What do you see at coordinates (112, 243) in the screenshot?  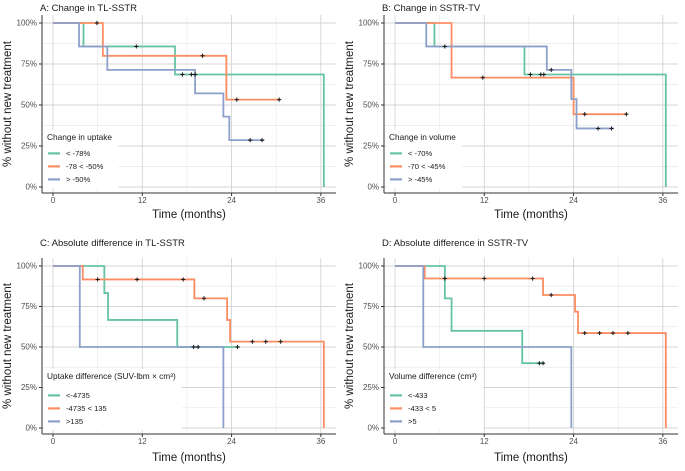 I see `svg-text:C: Absolute difference in TL-S: C: Absolute difference in TL-SSTR` at bounding box center [112, 243].